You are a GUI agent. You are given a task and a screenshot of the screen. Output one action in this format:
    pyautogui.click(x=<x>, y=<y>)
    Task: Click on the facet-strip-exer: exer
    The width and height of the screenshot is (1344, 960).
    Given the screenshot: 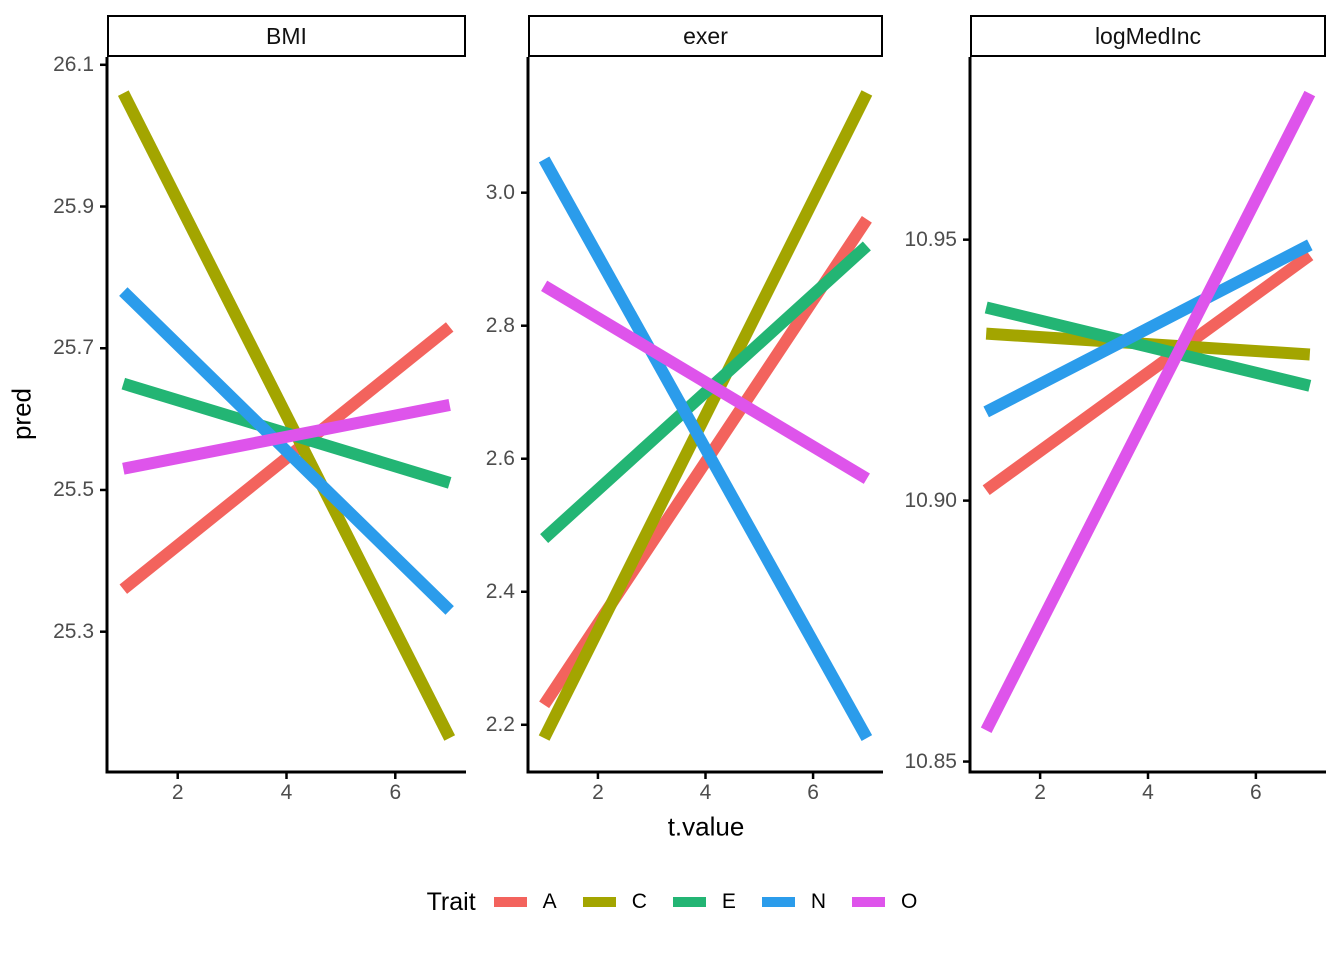 What is the action you would take?
    pyautogui.click(x=705, y=36)
    